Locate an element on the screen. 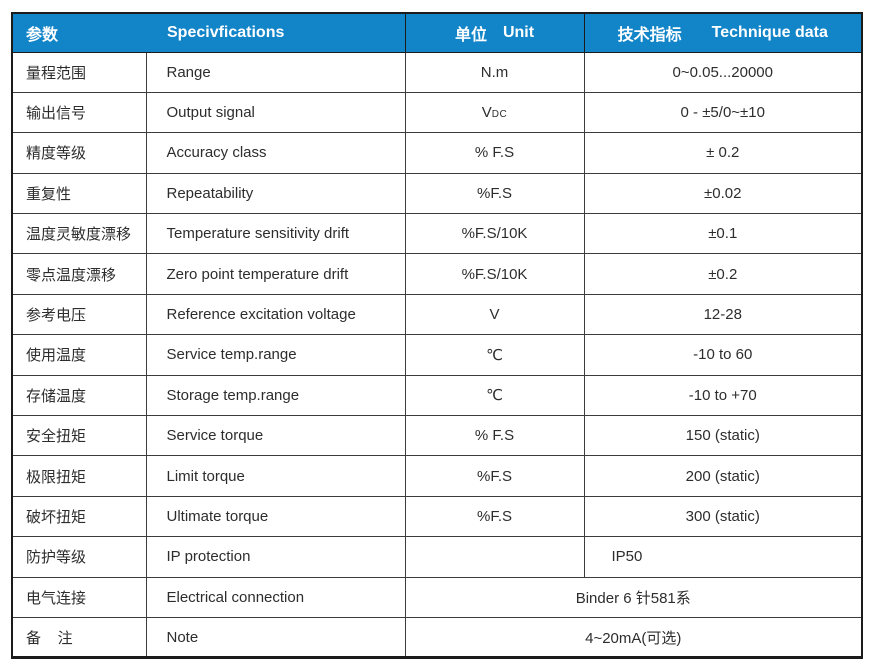 This screenshot has height=669, width=872. table-row: 重复性 Repeatability %F.S ±0.02 is located at coordinates (437, 193).